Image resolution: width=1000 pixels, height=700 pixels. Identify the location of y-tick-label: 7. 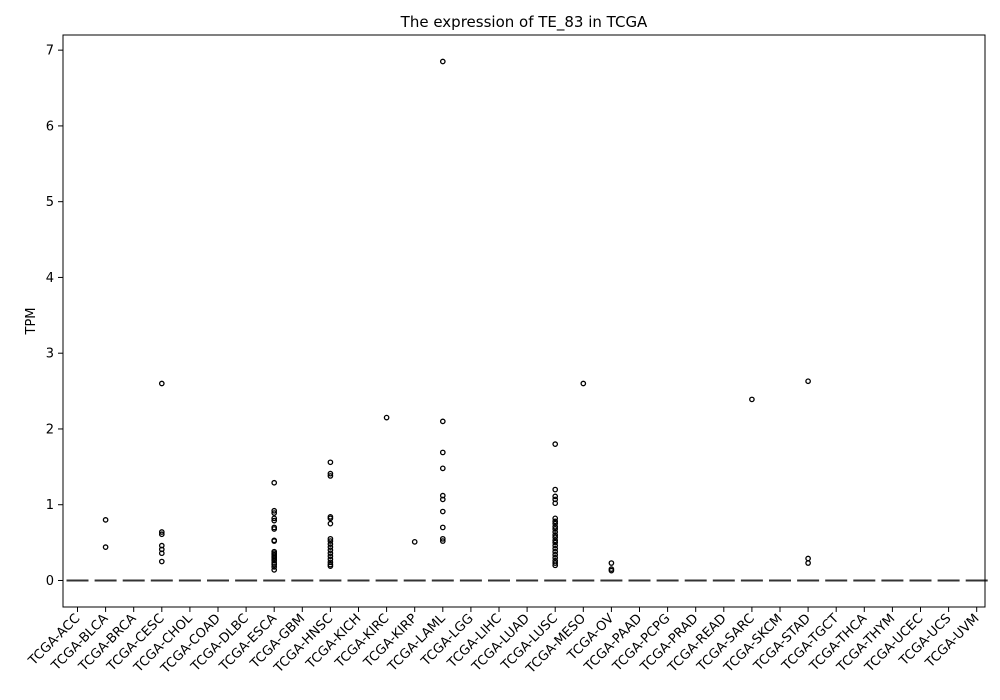
(50, 51).